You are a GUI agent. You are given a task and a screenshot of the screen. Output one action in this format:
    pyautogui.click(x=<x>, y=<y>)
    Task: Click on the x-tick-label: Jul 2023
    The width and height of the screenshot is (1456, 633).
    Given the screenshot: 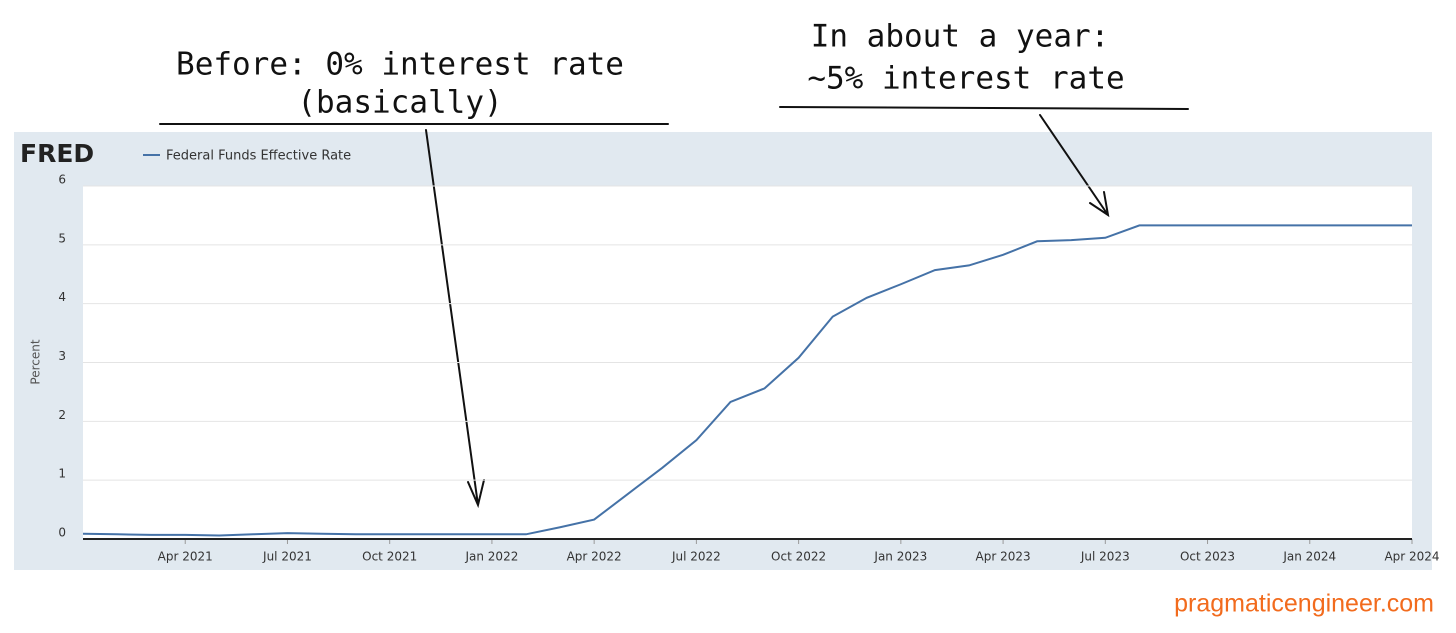 What is the action you would take?
    pyautogui.click(x=1105, y=557)
    